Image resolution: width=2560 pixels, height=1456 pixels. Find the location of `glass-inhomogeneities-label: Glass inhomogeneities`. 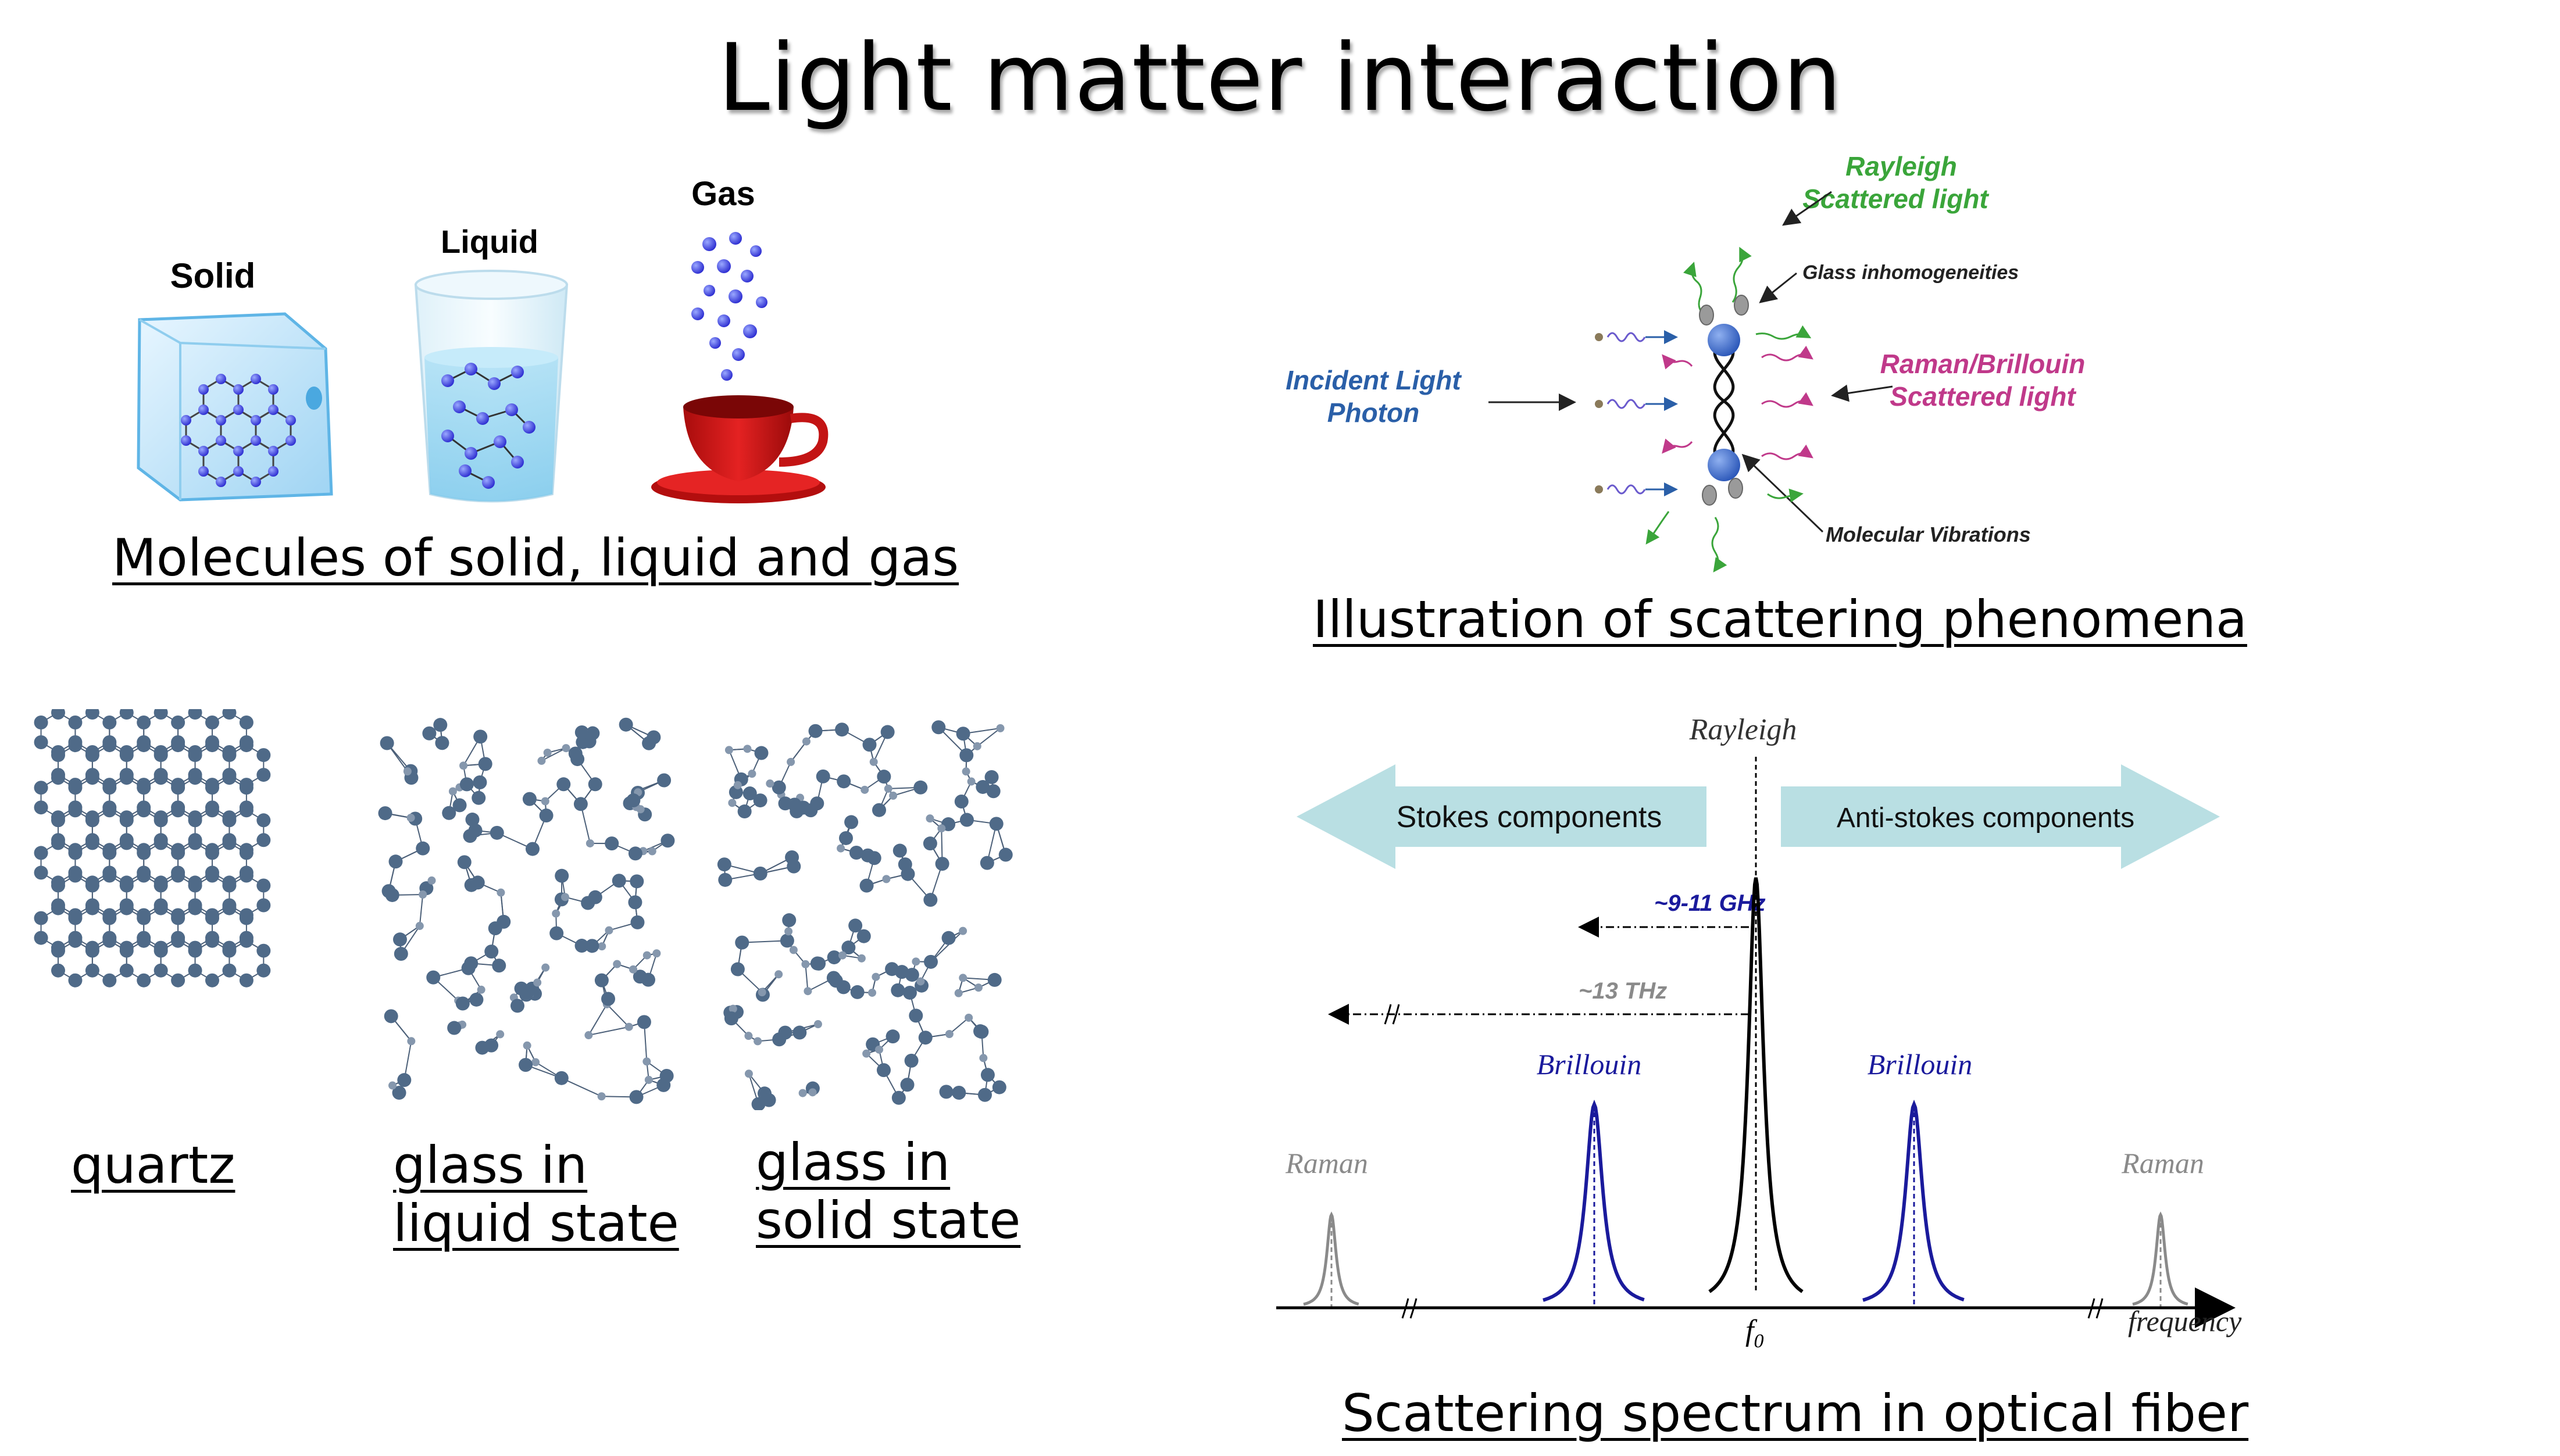

glass-inhomogeneities-label: Glass inhomogeneities is located at coordinates (1911, 273).